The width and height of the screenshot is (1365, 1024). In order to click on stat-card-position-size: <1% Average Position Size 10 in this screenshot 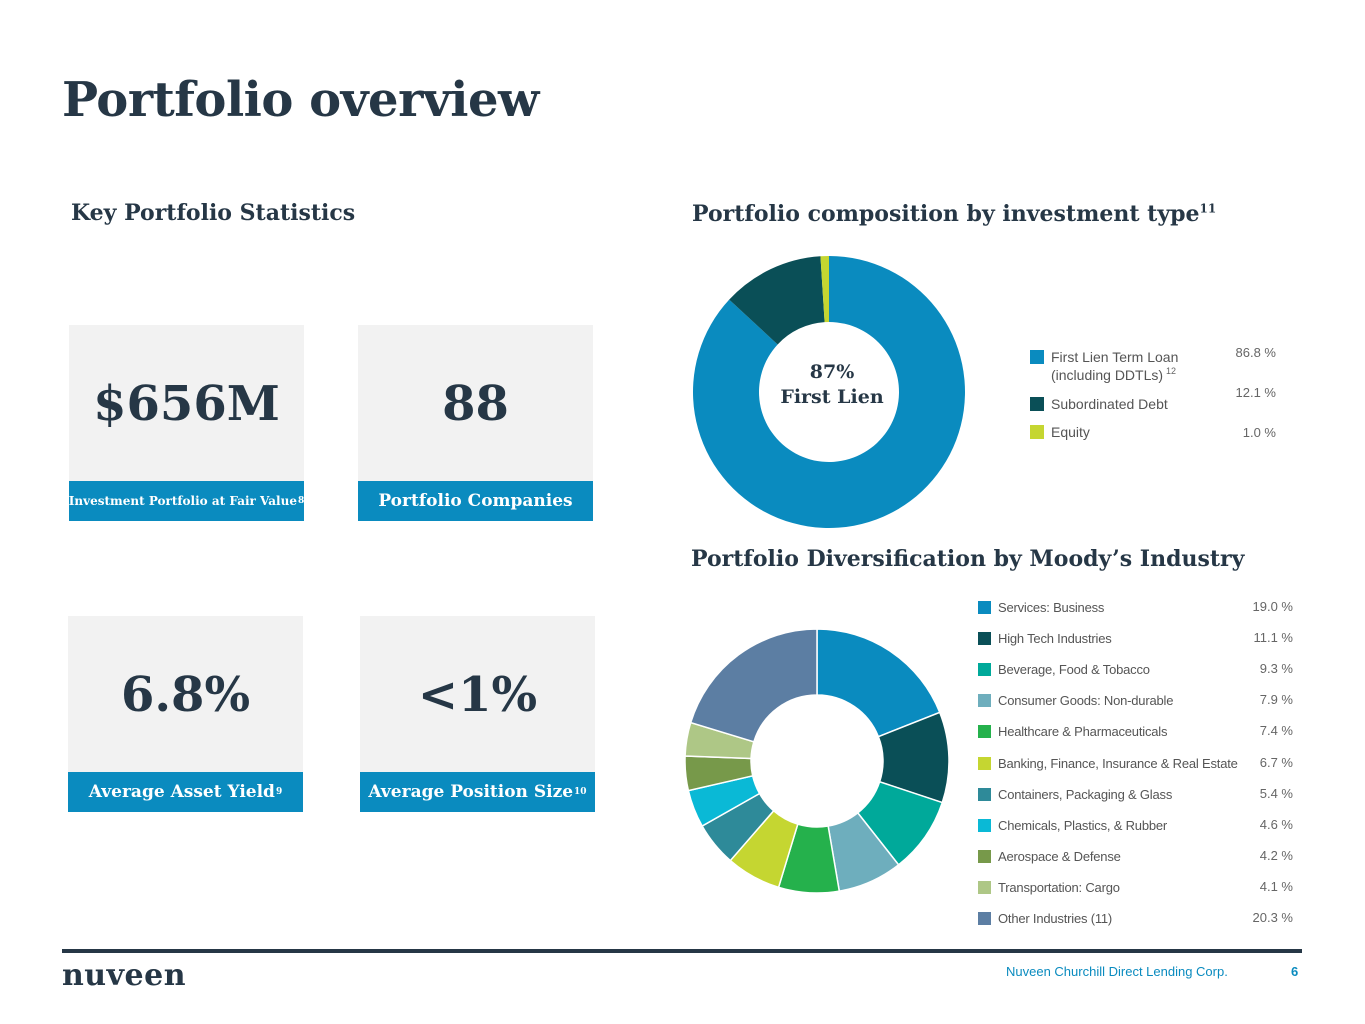, I will do `click(477, 714)`.